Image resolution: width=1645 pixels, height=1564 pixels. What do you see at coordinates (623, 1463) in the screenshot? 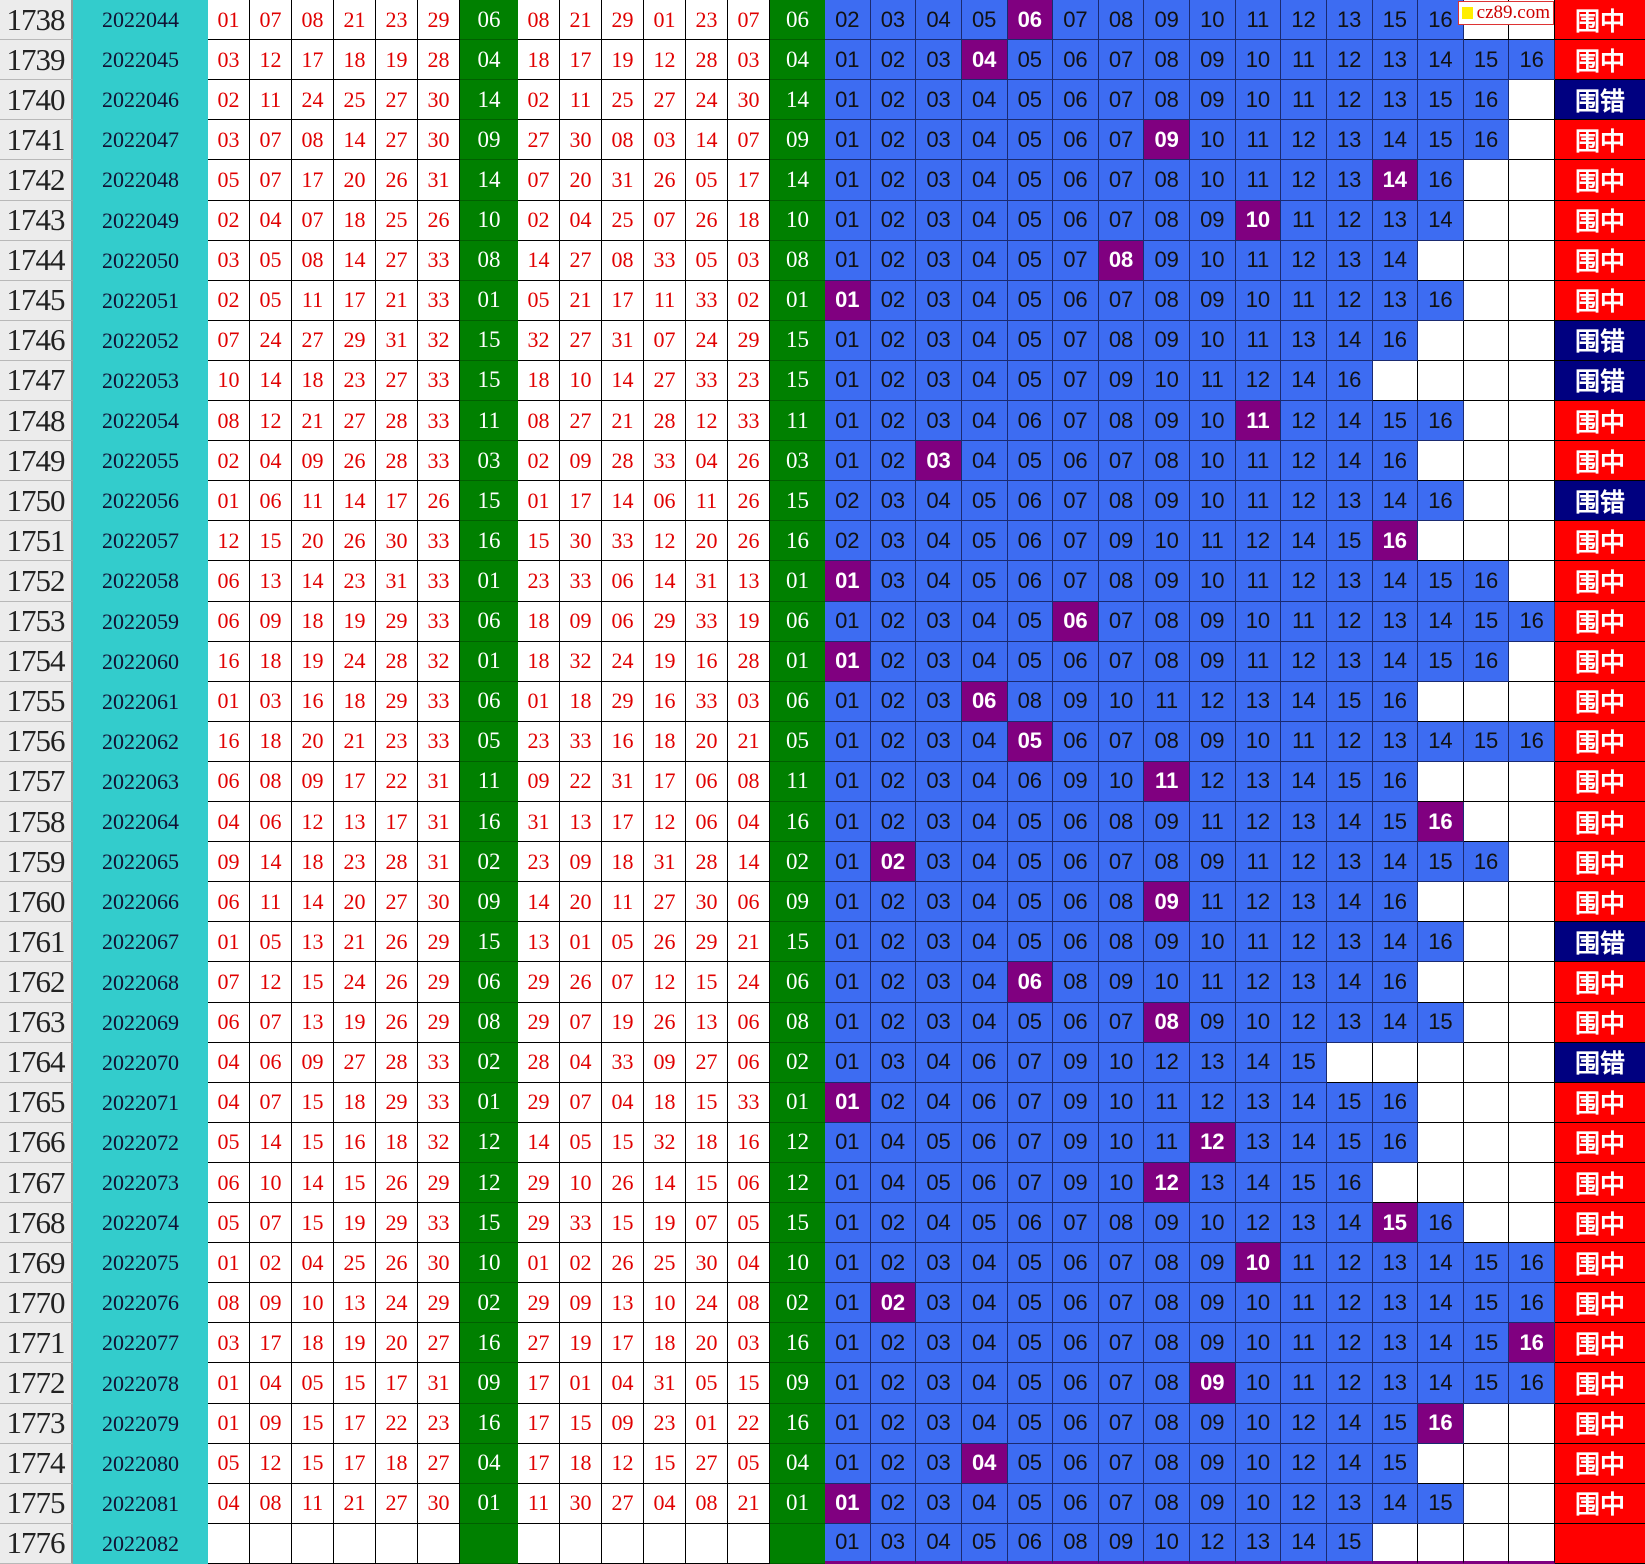
I see `order-number-cell: 12` at bounding box center [623, 1463].